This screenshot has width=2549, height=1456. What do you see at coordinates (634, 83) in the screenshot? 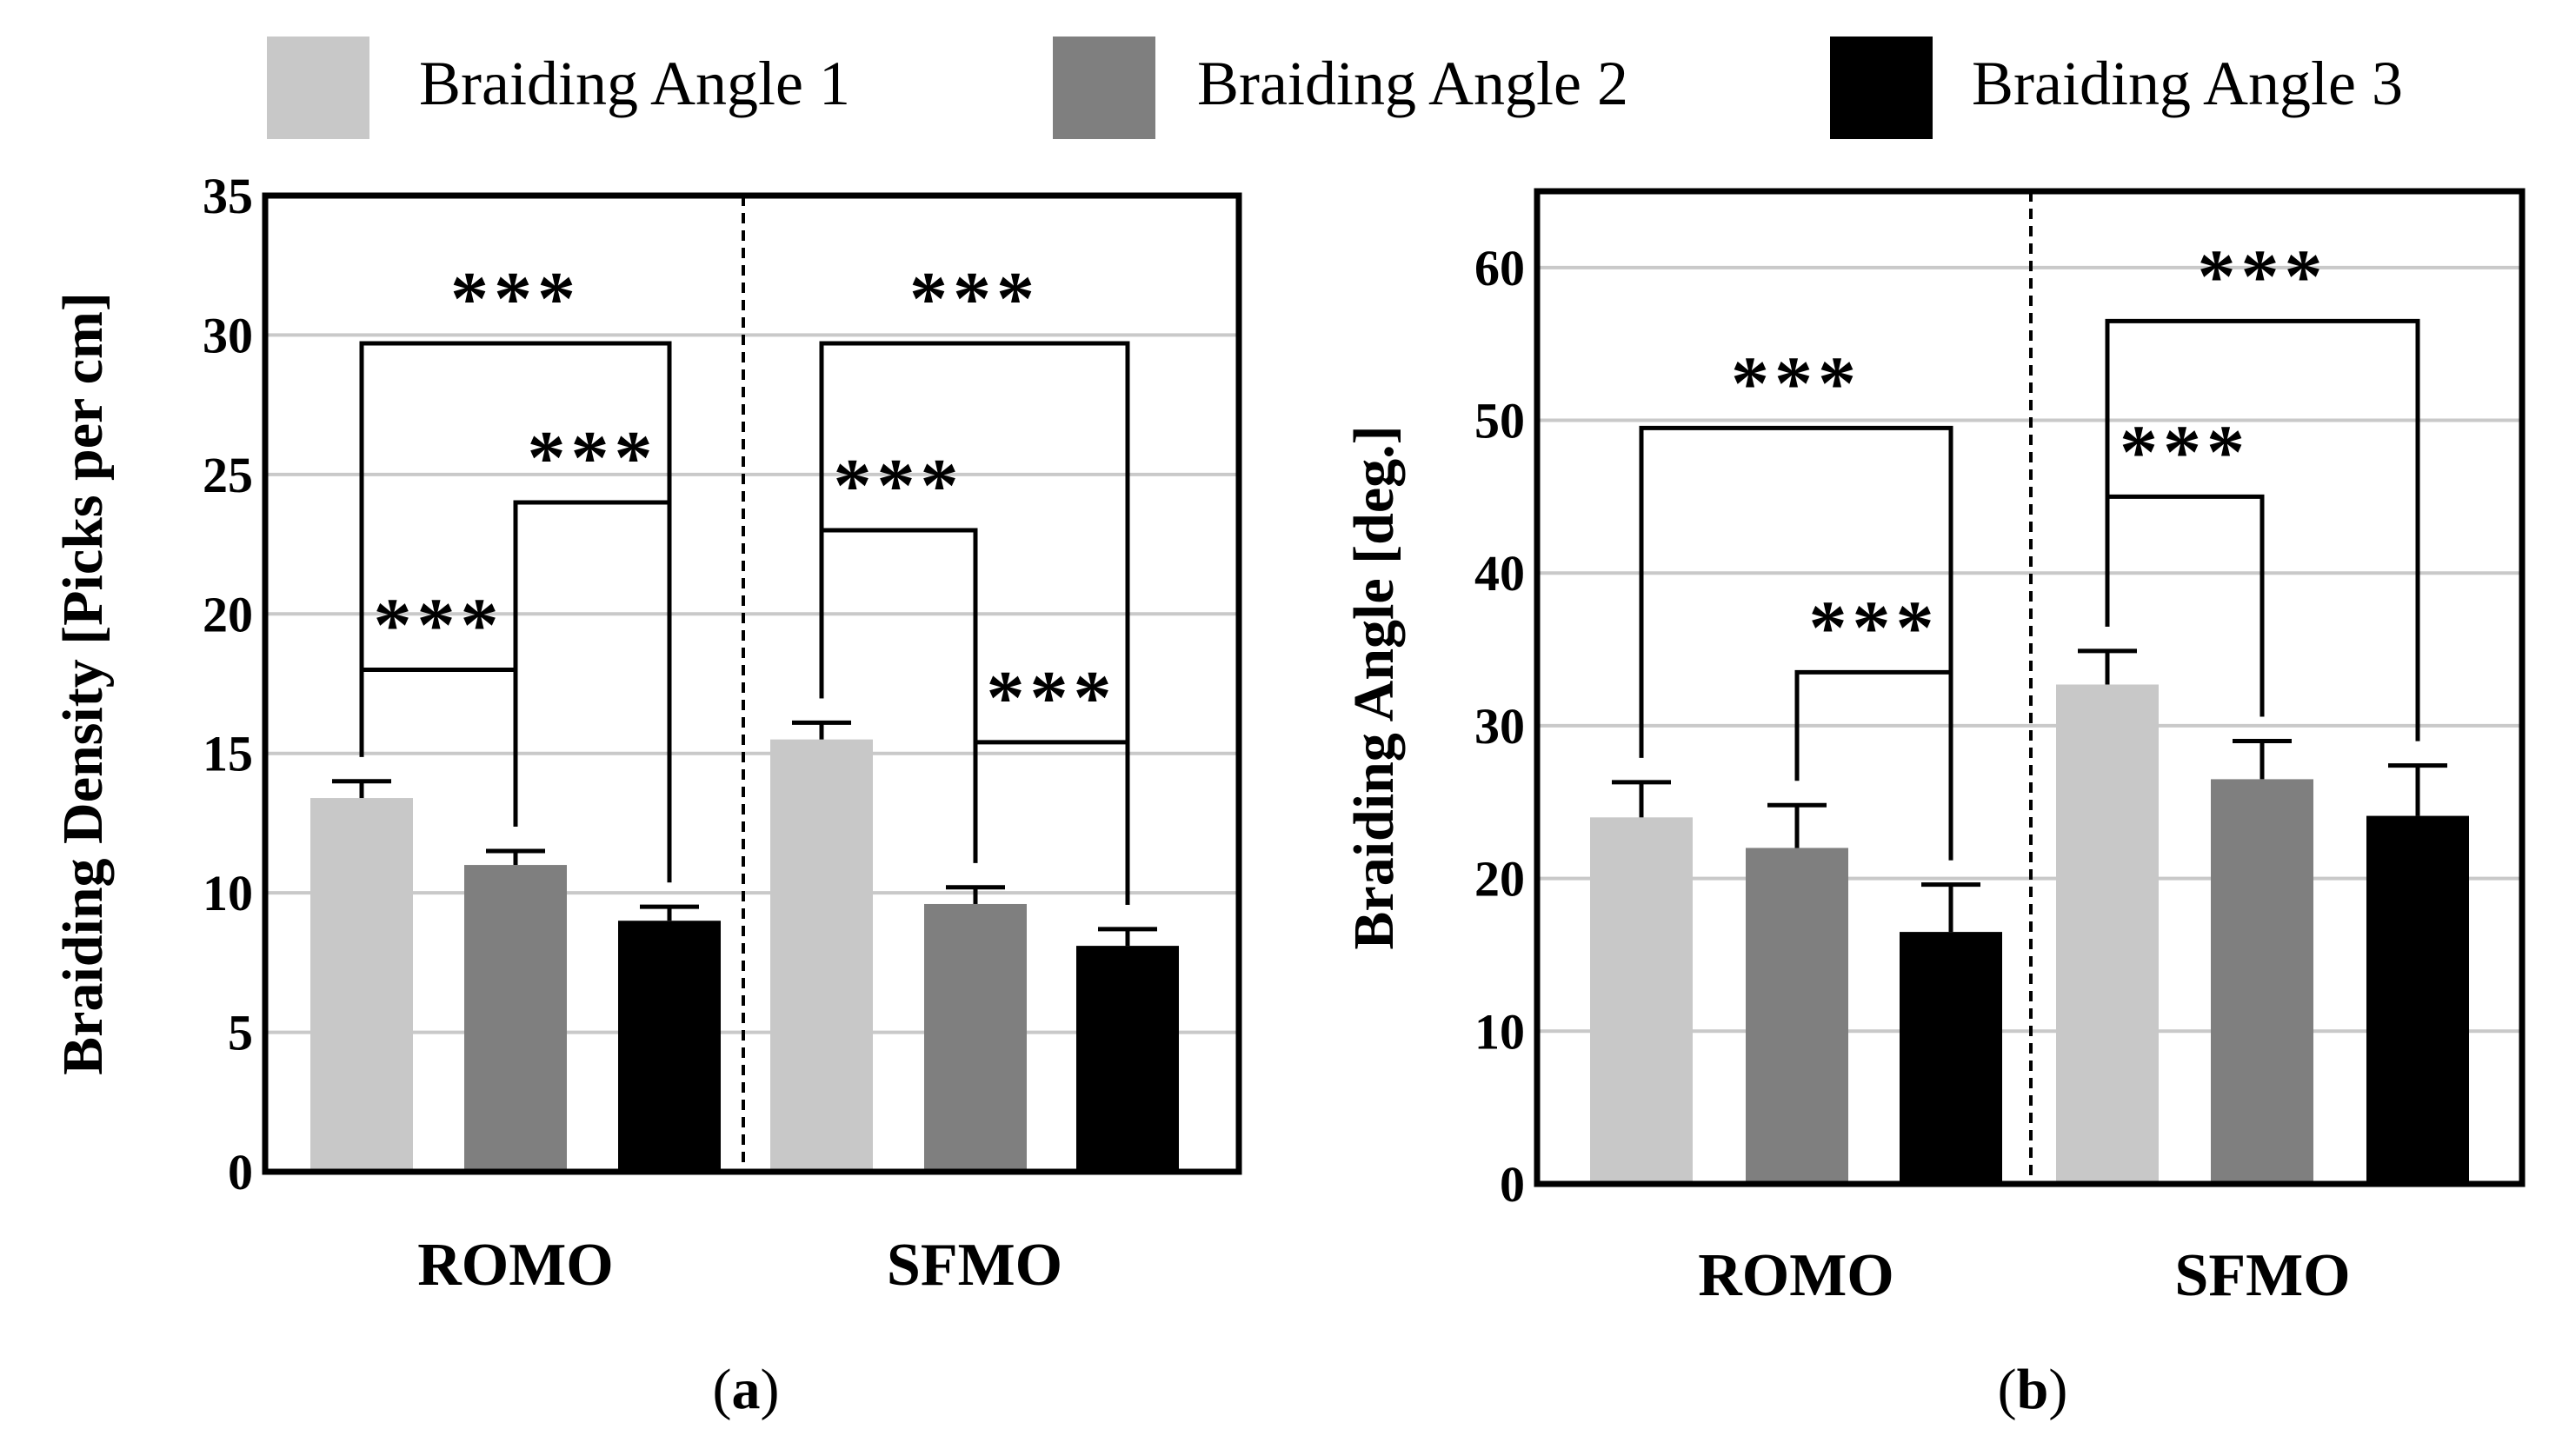
I see `legend-label-1: Braiding Angle 1` at bounding box center [634, 83].